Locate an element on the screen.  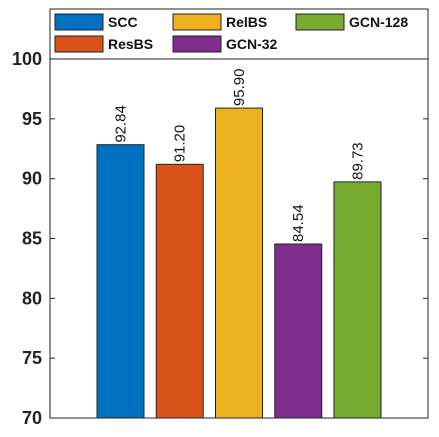
legend-box is located at coordinates (239, 34).